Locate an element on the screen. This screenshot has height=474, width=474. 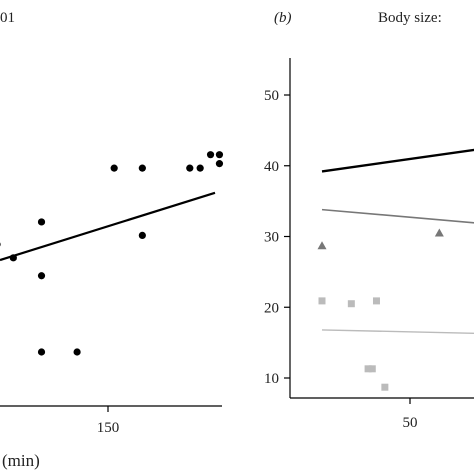
panel-b-fit-line-circle is located at coordinates (397, 160).